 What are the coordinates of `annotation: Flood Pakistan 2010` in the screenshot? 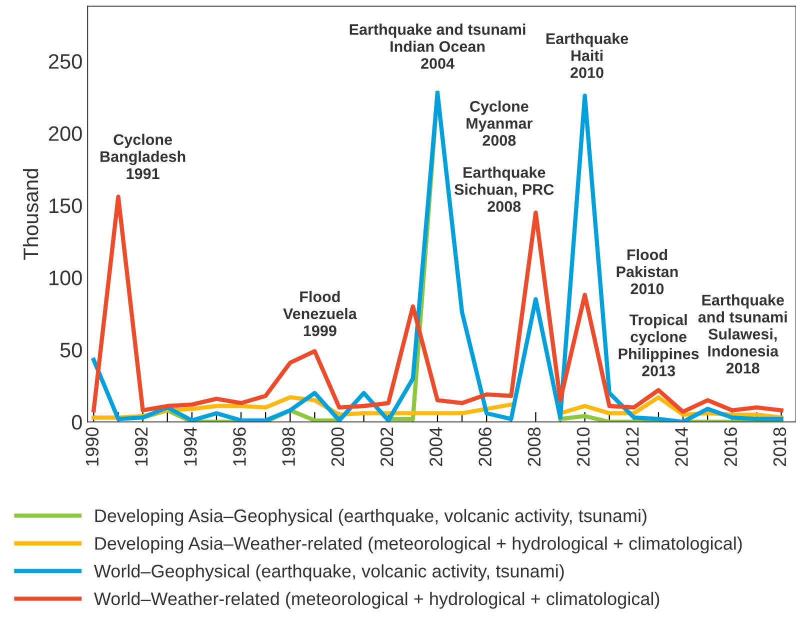 It's located at (647, 271).